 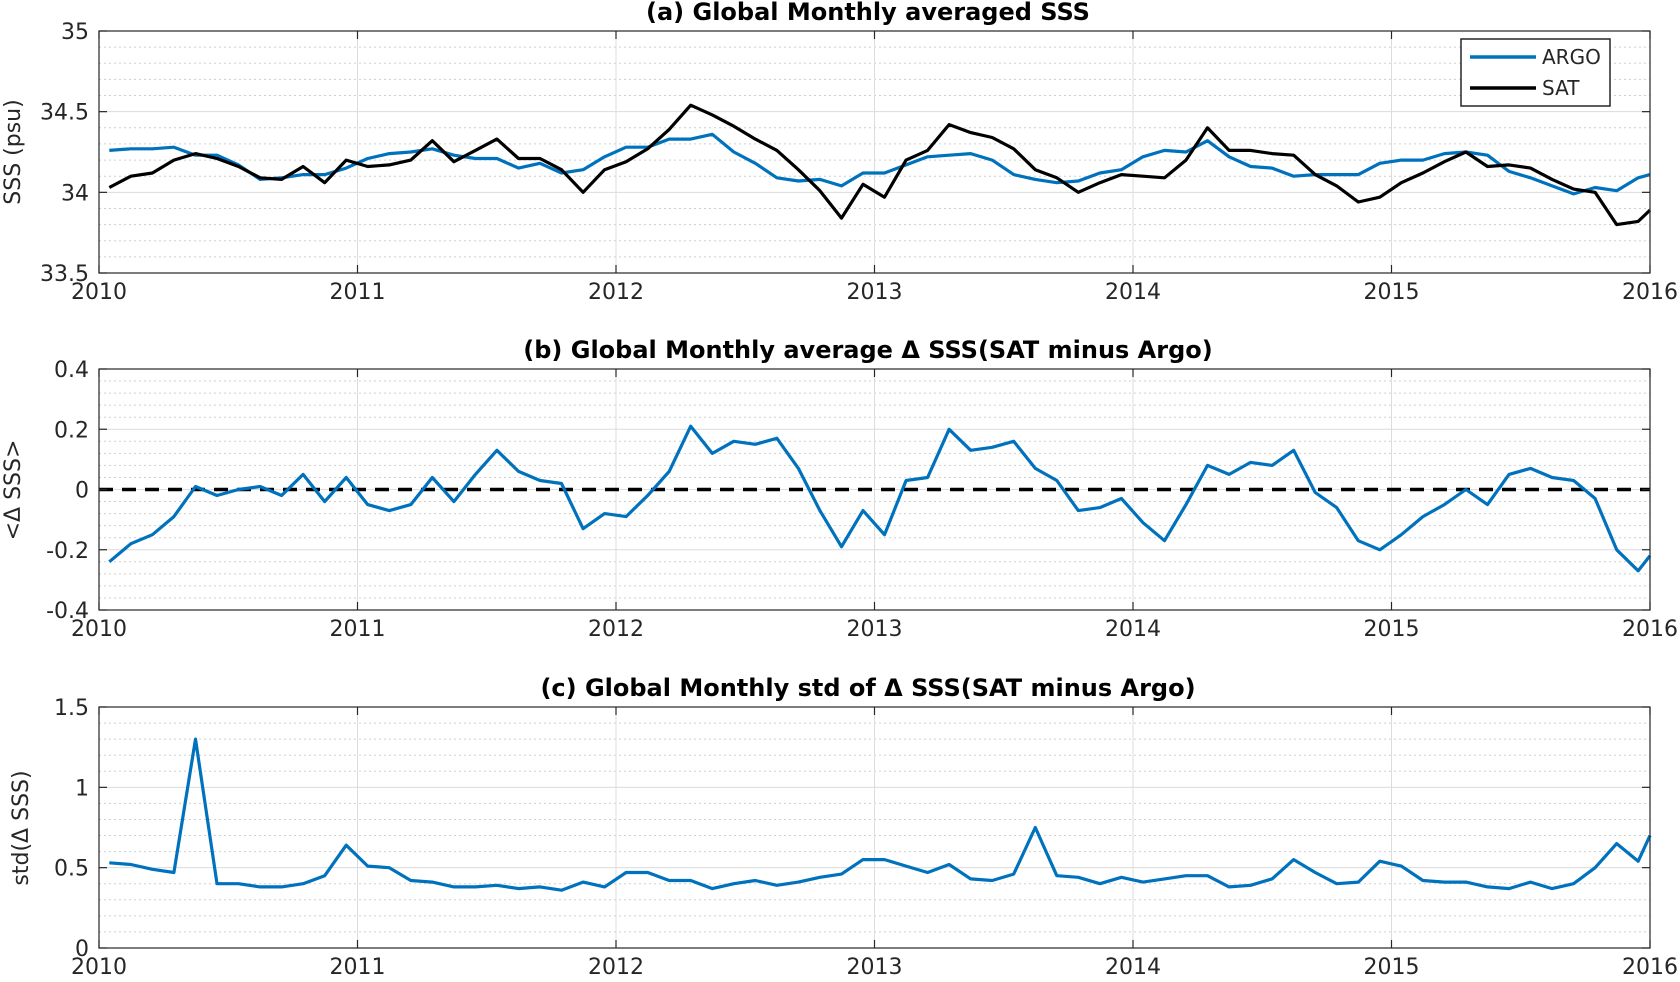 I want to click on legend: ARGO SAT, so click(x=1535, y=72).